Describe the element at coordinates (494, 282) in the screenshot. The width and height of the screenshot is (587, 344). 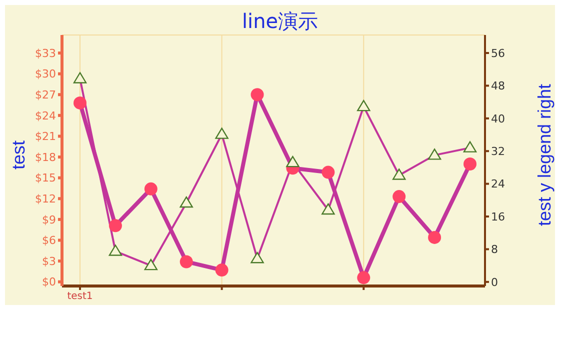
I see `y2-tick-label: 0` at that location.